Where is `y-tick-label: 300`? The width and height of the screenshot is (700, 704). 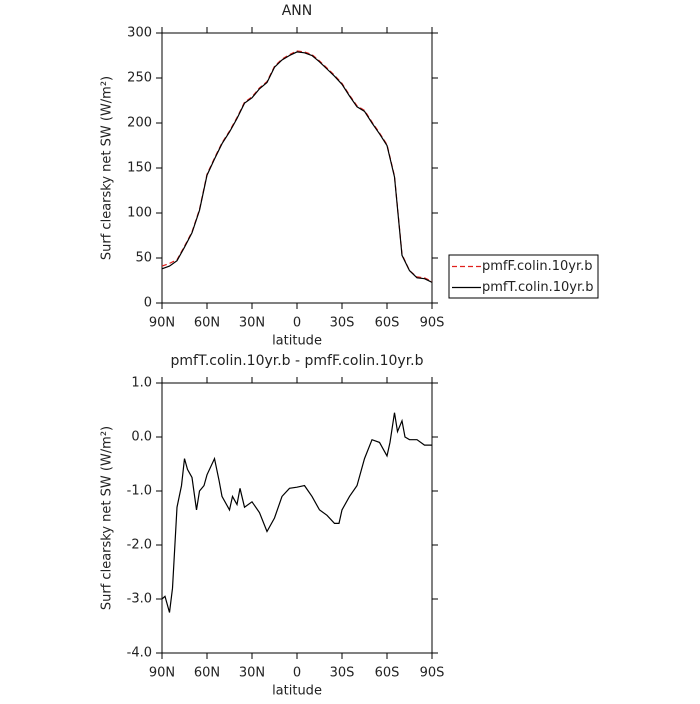 y-tick-label: 300 is located at coordinates (139, 33).